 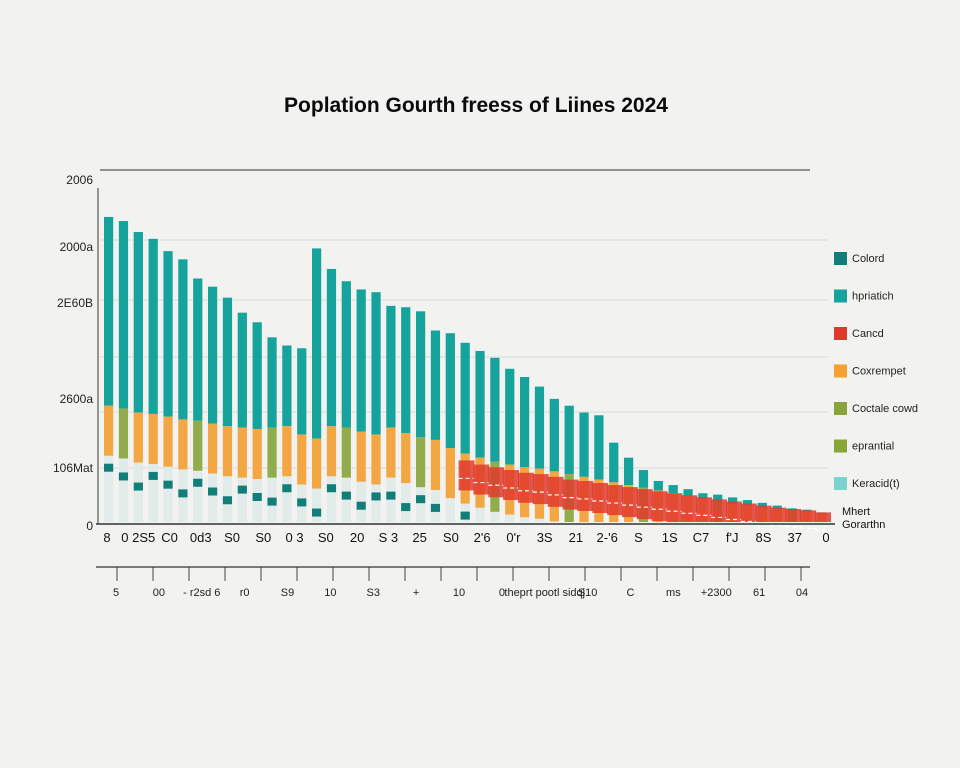 I want to click on secondary-x-tick-label: S9, so click(x=287, y=593).